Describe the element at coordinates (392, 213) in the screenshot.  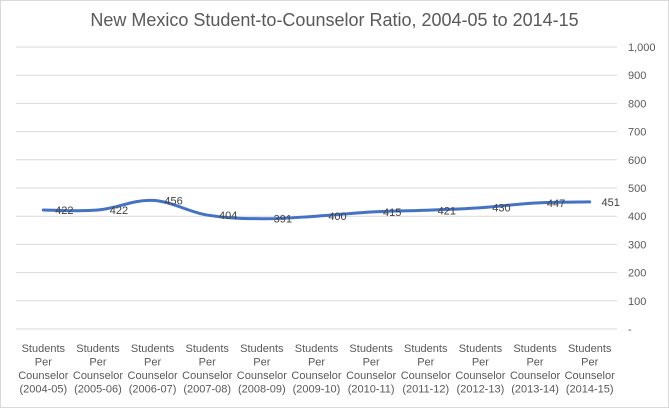
I see `data-label: 415` at that location.